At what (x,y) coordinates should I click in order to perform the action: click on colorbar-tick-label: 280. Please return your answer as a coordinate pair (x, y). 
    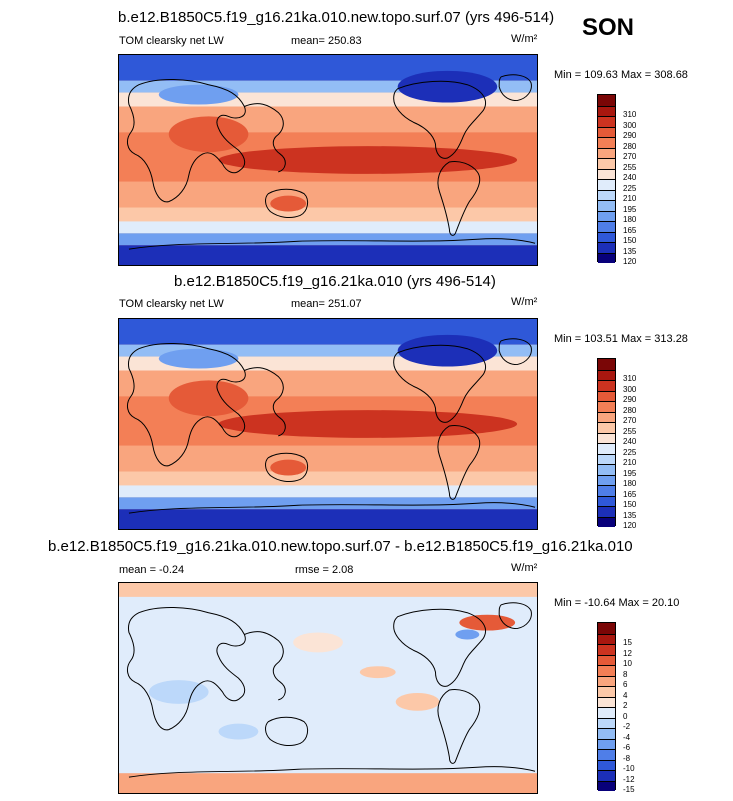
    Looking at the image, I should click on (630, 146).